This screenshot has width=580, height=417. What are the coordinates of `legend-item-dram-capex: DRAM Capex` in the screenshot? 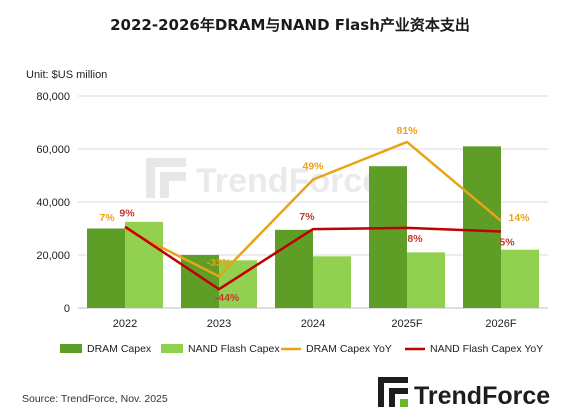 It's located at (106, 349).